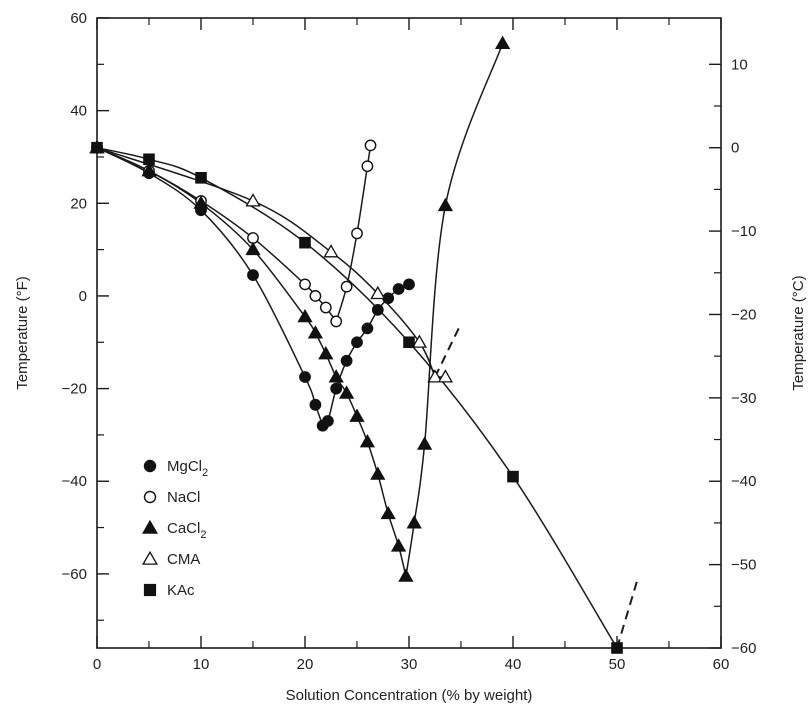 This screenshot has height=716, width=811. I want to click on x-tick-label: 50, so click(617, 664).